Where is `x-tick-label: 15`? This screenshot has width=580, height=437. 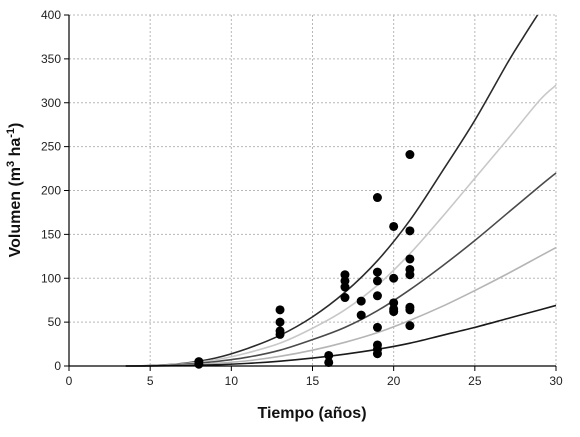 x-tick-label: 15 is located at coordinates (313, 381).